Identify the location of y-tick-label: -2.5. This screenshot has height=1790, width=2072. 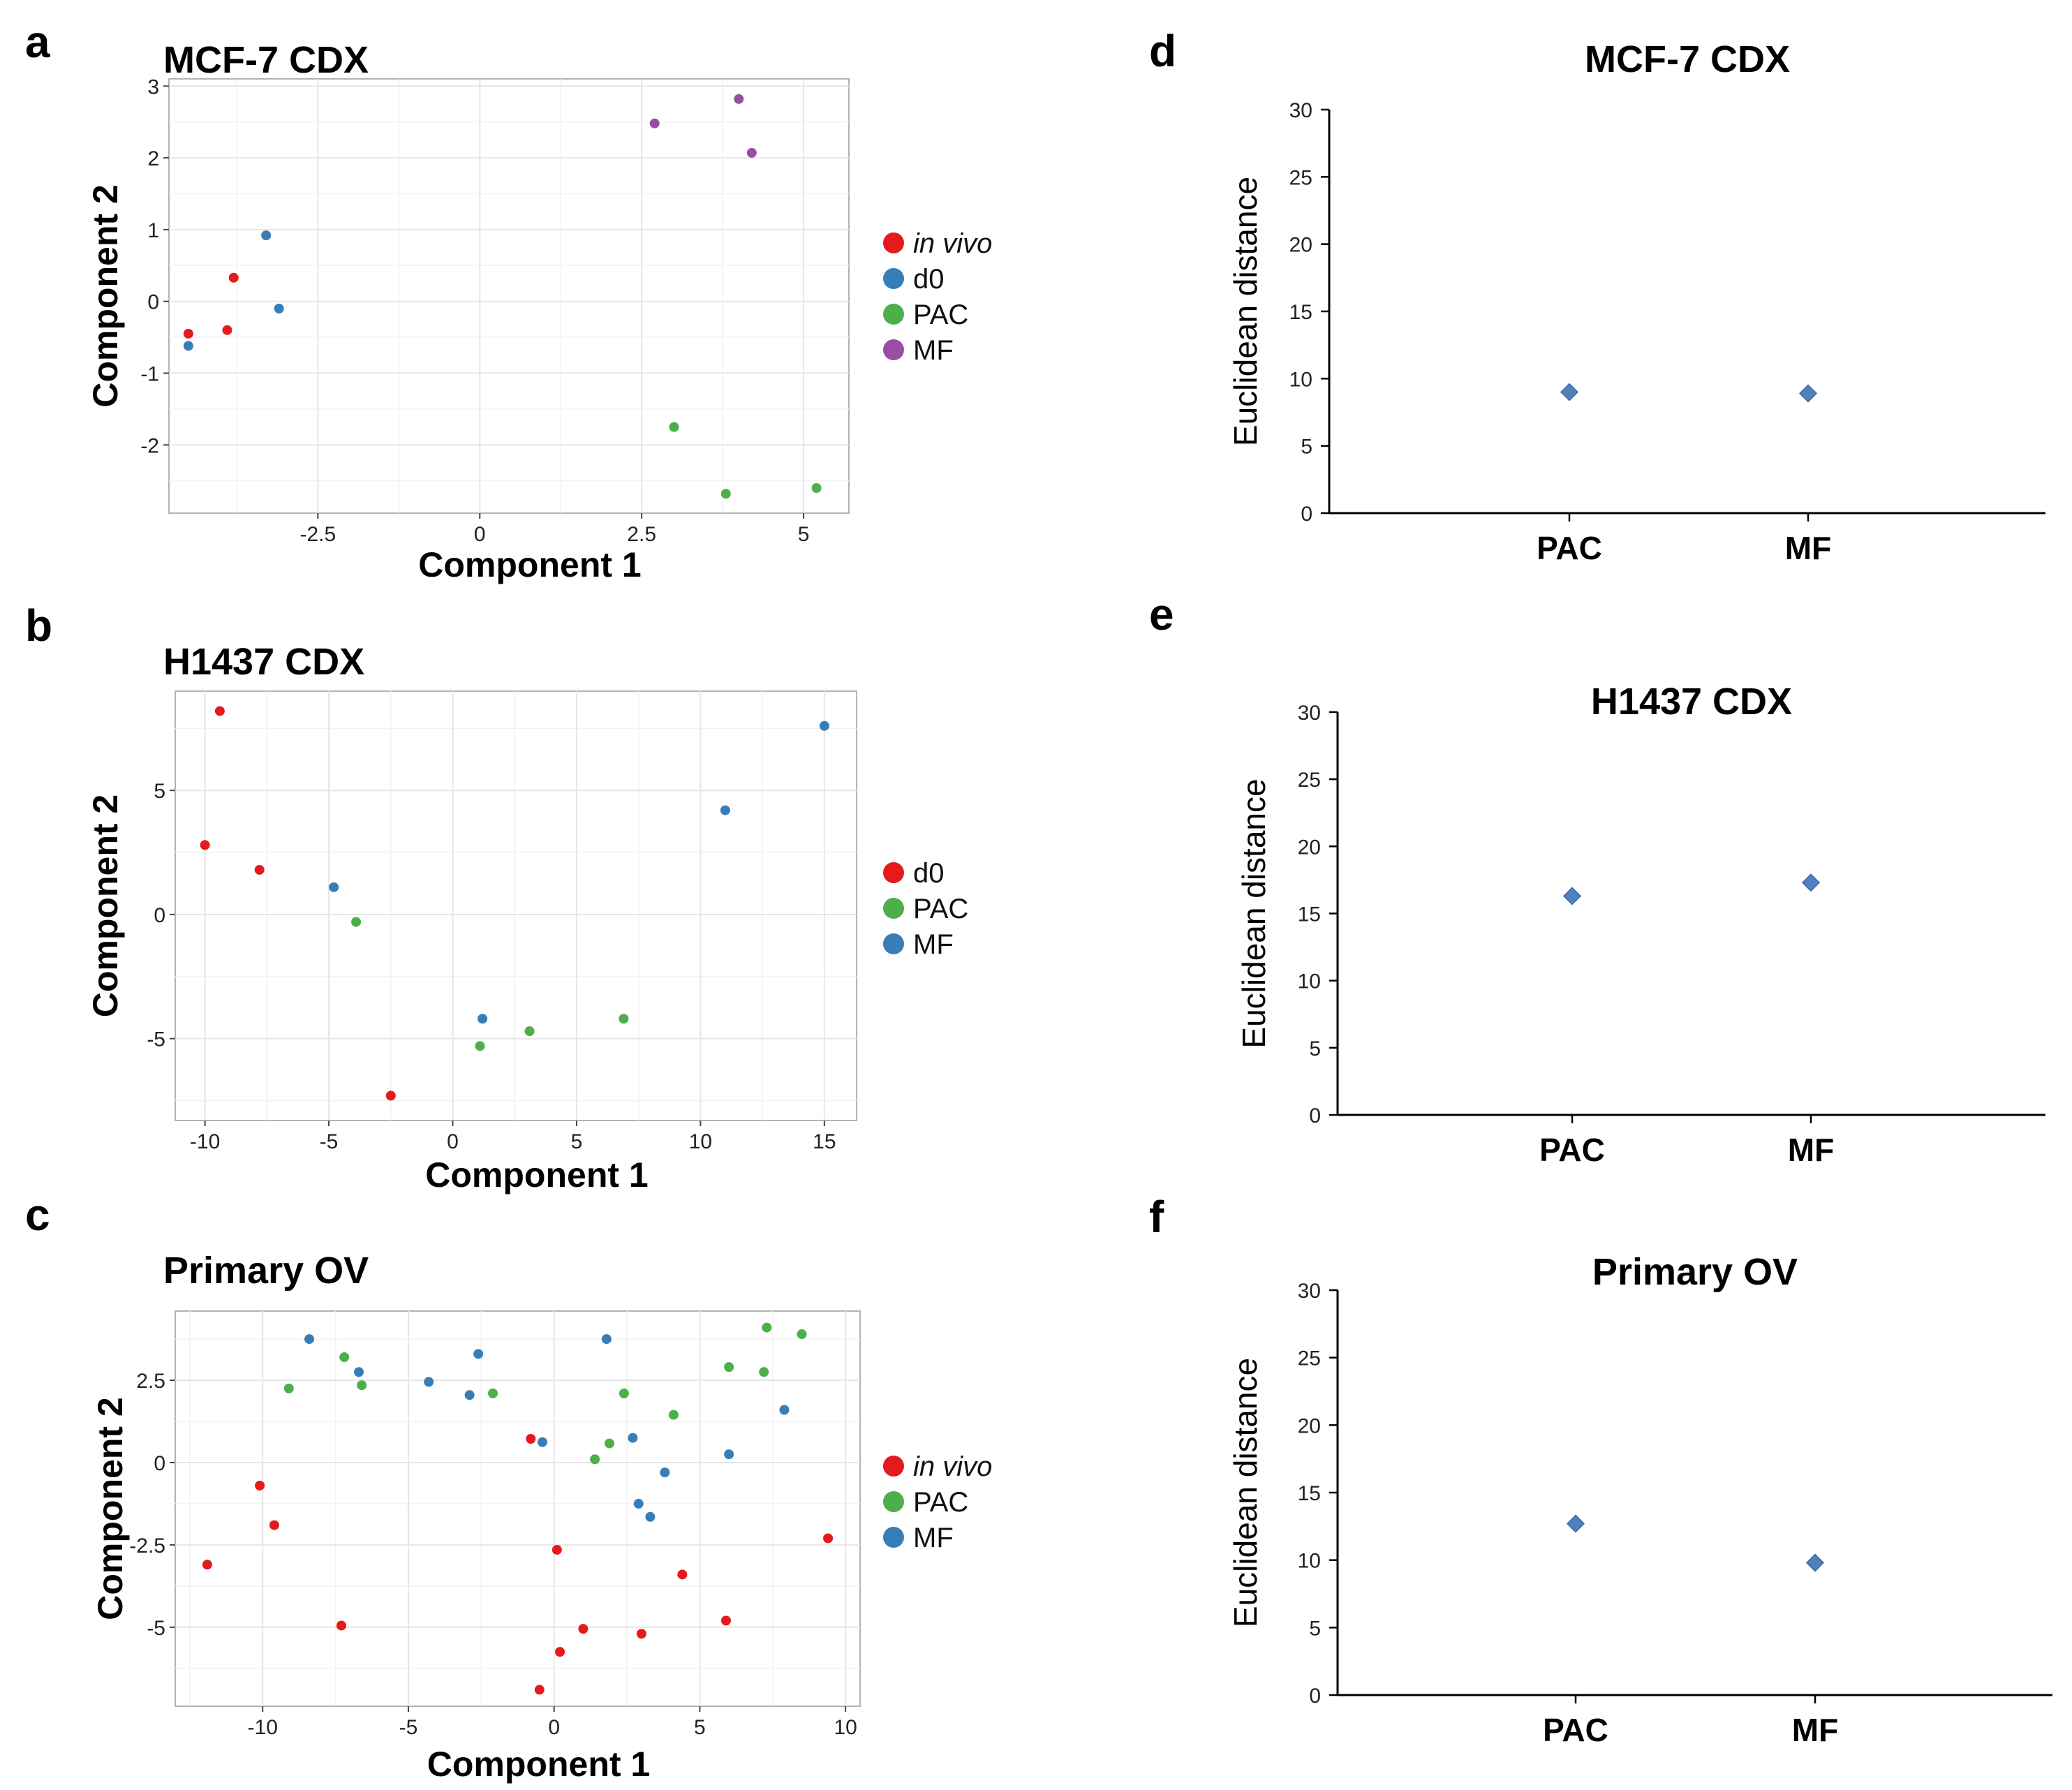
(147, 1546).